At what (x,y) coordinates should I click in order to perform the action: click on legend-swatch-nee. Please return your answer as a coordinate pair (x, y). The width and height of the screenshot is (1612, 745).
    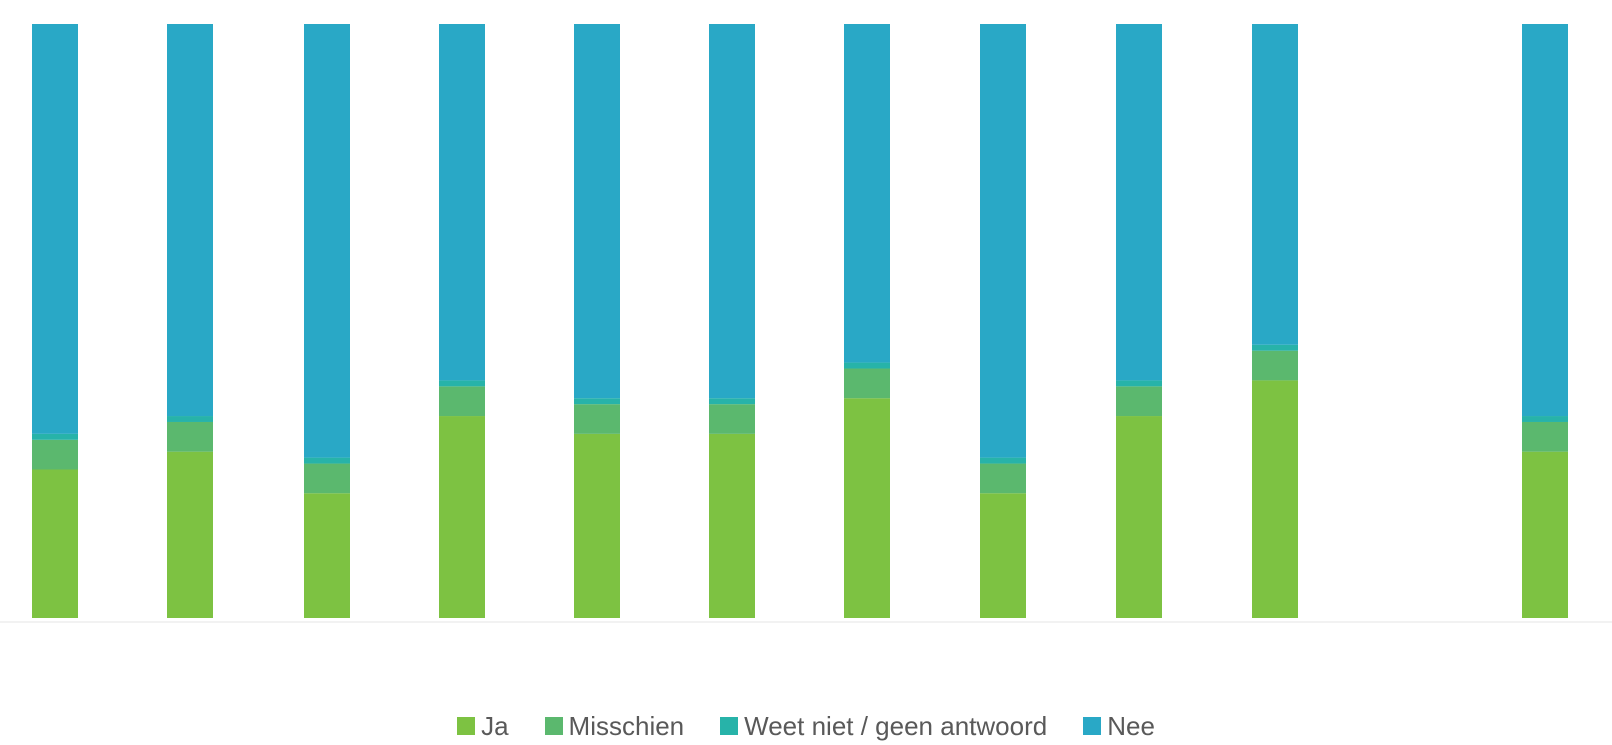
    Looking at the image, I should click on (1092, 726).